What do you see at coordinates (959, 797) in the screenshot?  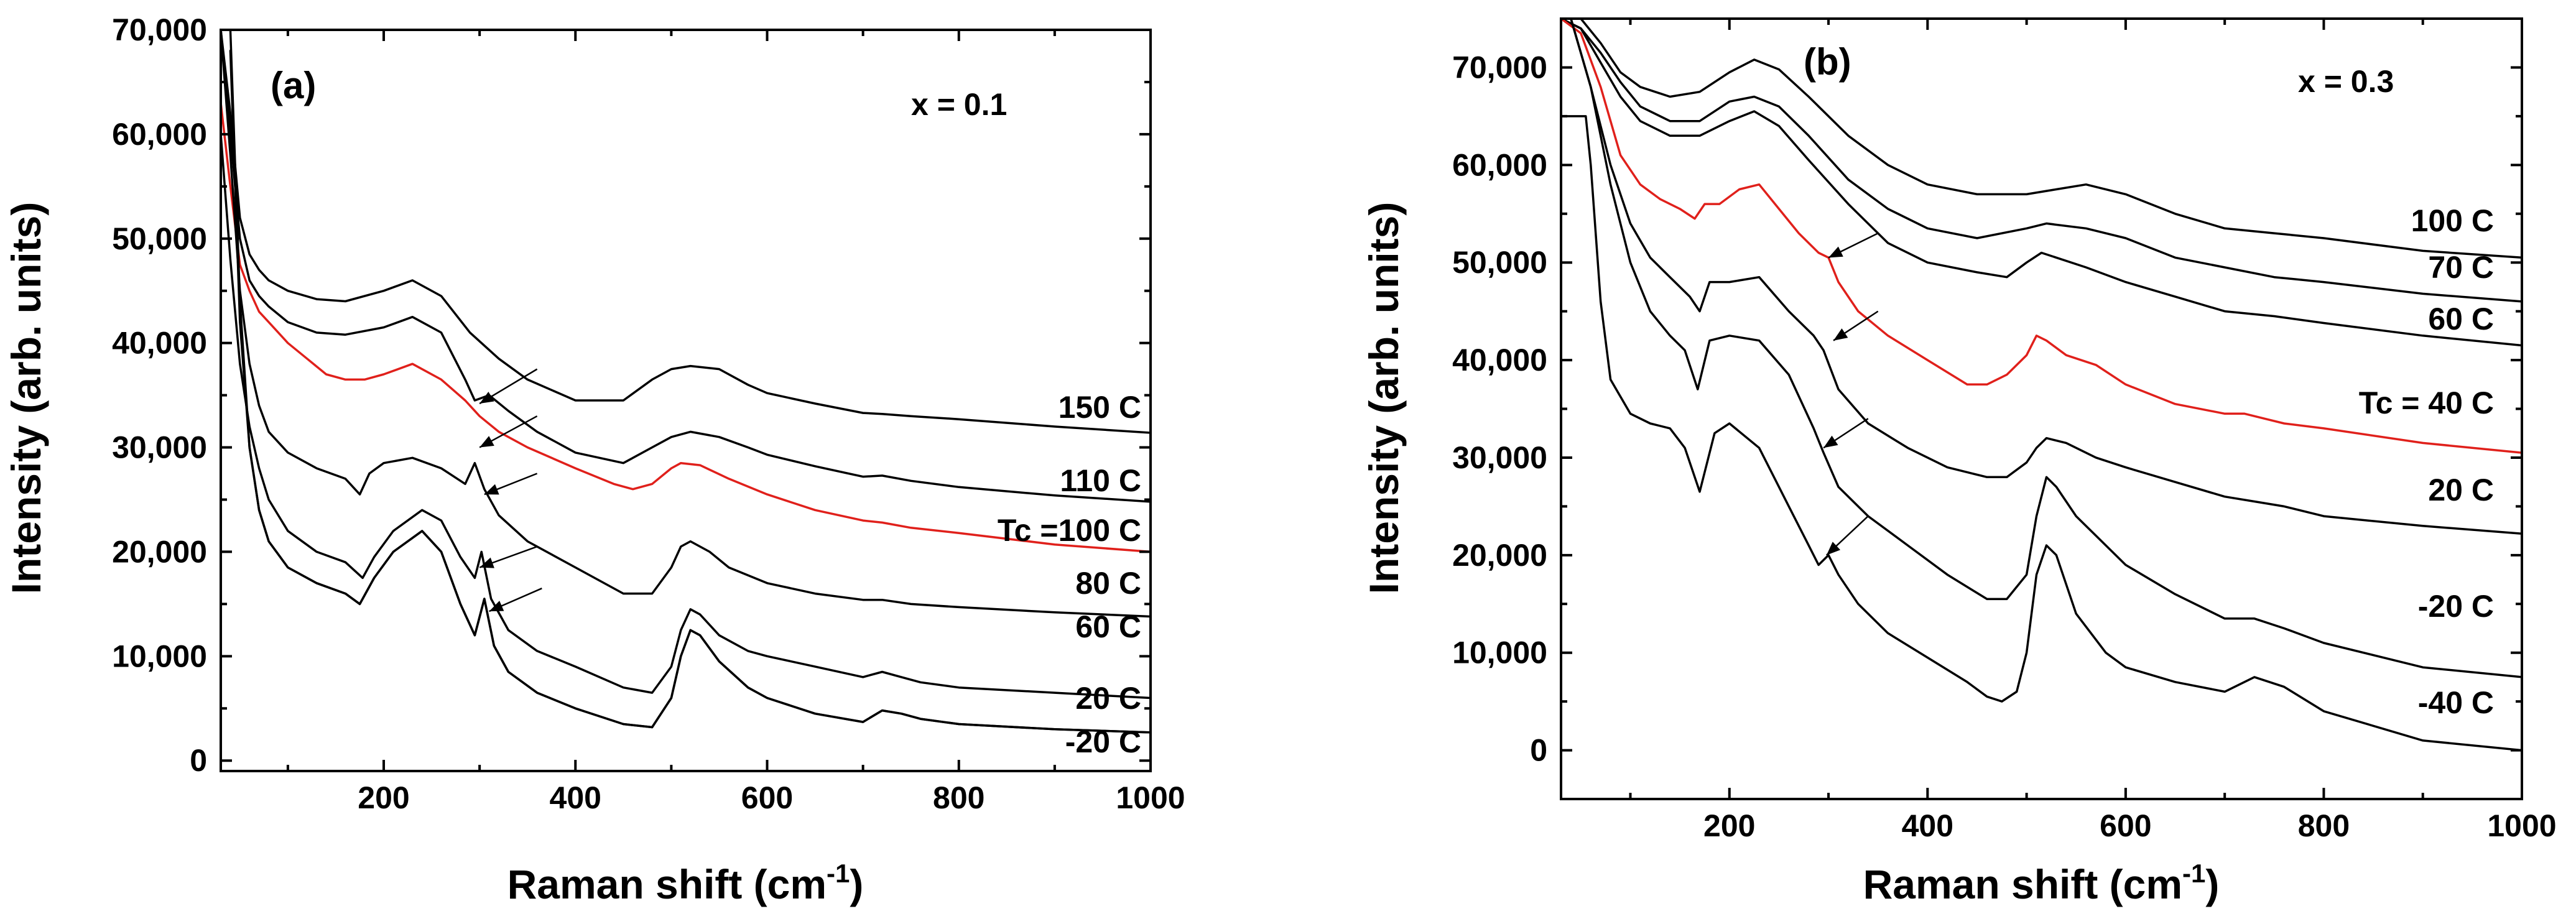 I see `panel-a-x-tick-label: 800` at bounding box center [959, 797].